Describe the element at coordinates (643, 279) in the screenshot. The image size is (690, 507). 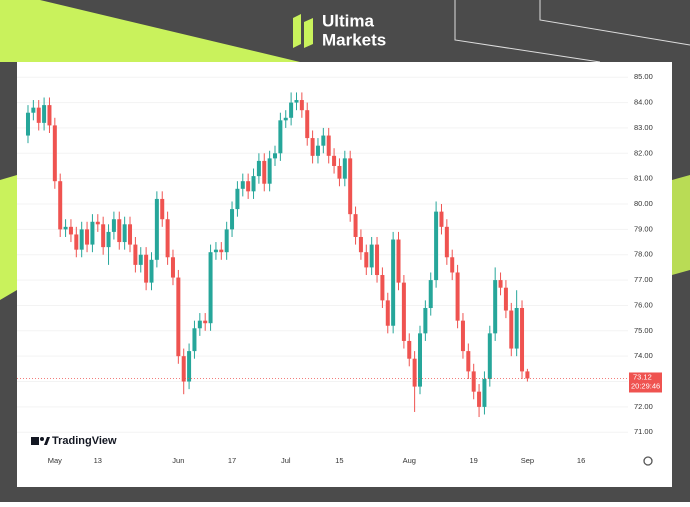
I see `y-tick-label: 77.00` at that location.